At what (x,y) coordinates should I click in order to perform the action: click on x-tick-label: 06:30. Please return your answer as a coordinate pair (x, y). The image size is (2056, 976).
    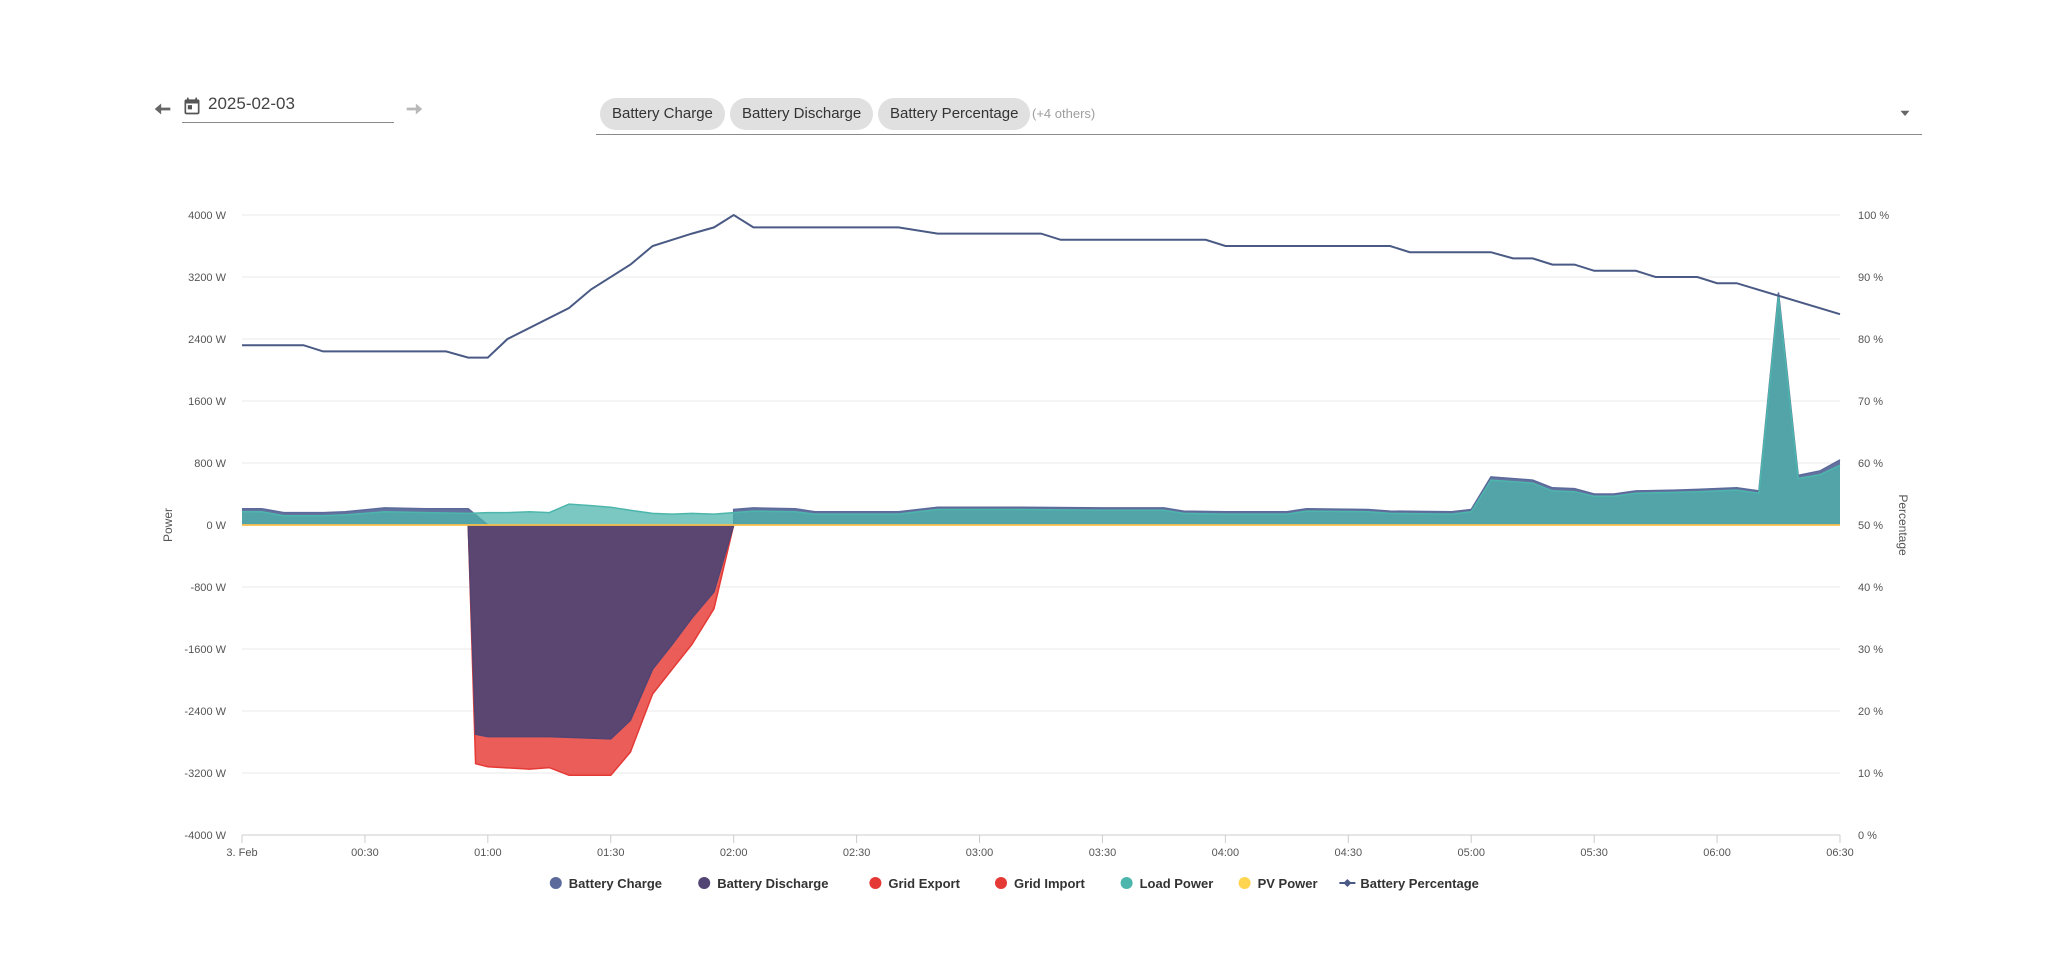
    Looking at the image, I should click on (1840, 853).